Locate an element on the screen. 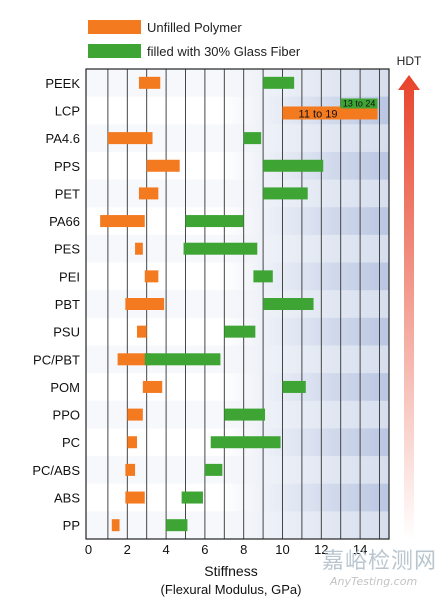  bar-unfilled-psu is located at coordinates (142, 331).